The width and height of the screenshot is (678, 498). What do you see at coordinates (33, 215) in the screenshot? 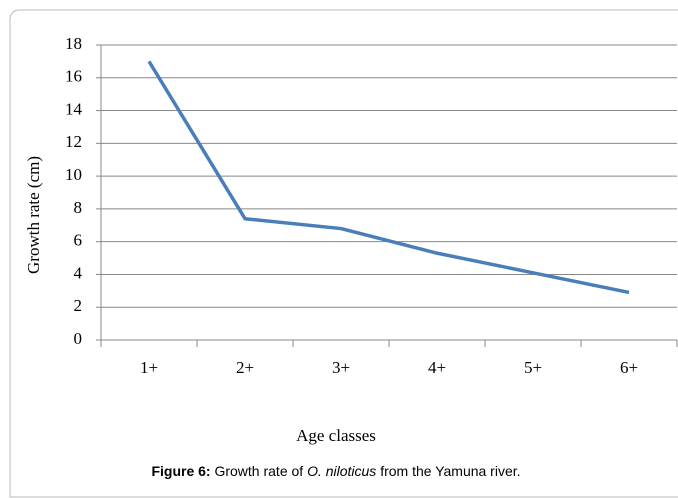
I see `y-axis-label: Growth rate (cm)` at bounding box center [33, 215].